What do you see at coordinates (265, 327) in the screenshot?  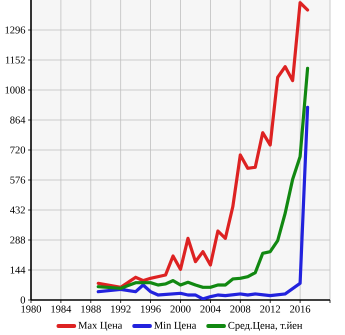 I see `legend-label: Сред.Цена, т.йен` at bounding box center [265, 327].